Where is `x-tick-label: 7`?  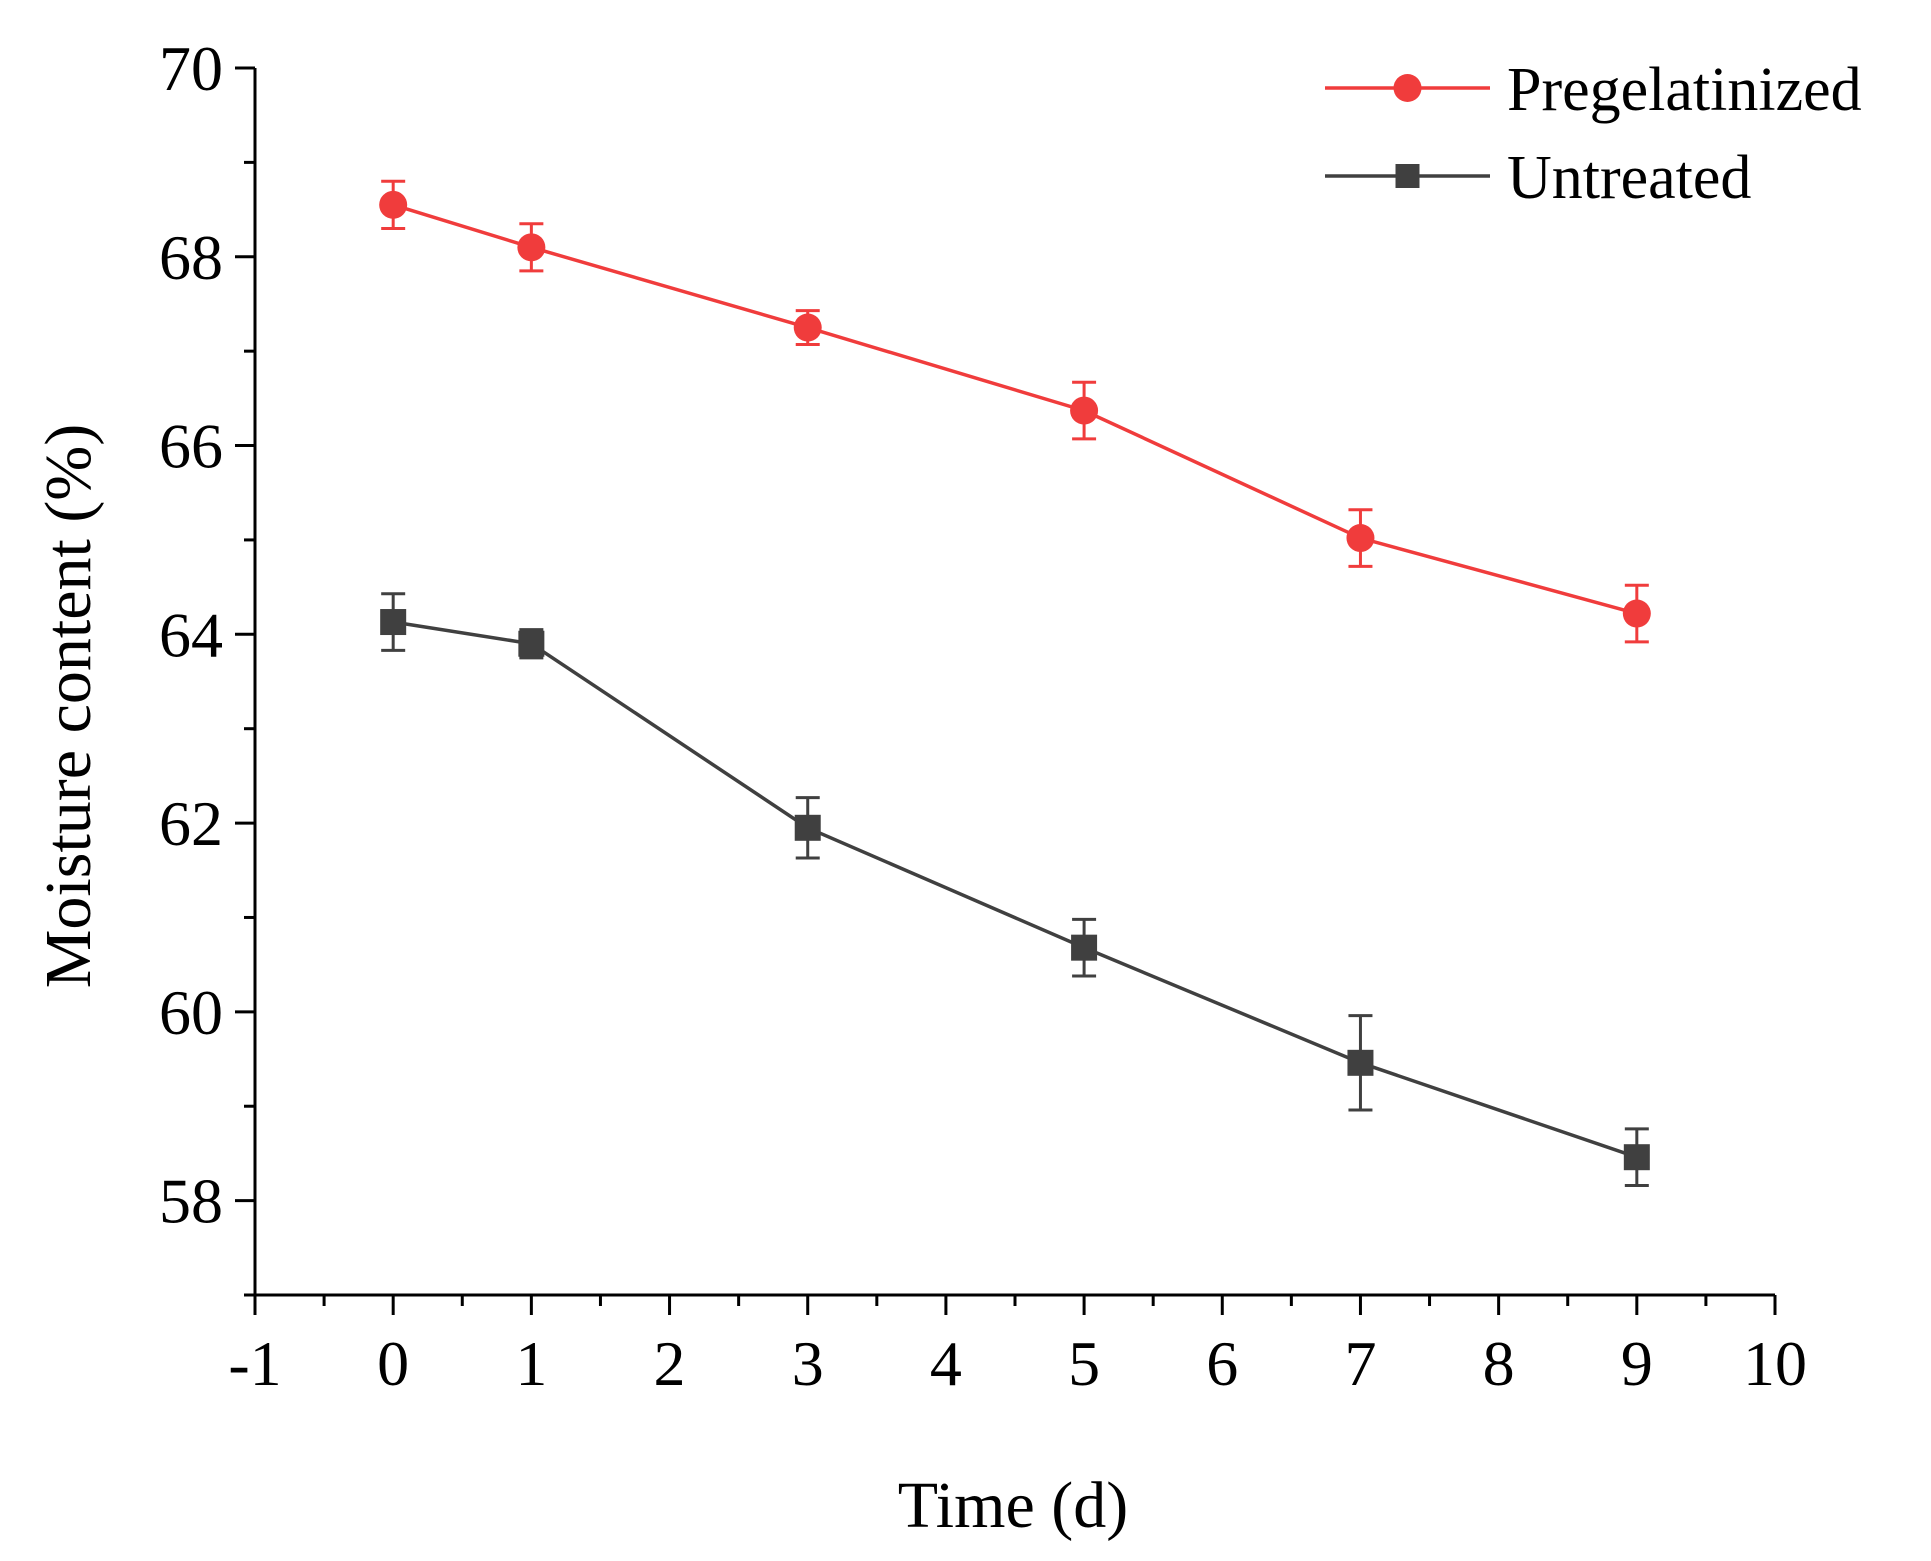
x-tick-label: 7 is located at coordinates (1360, 1363).